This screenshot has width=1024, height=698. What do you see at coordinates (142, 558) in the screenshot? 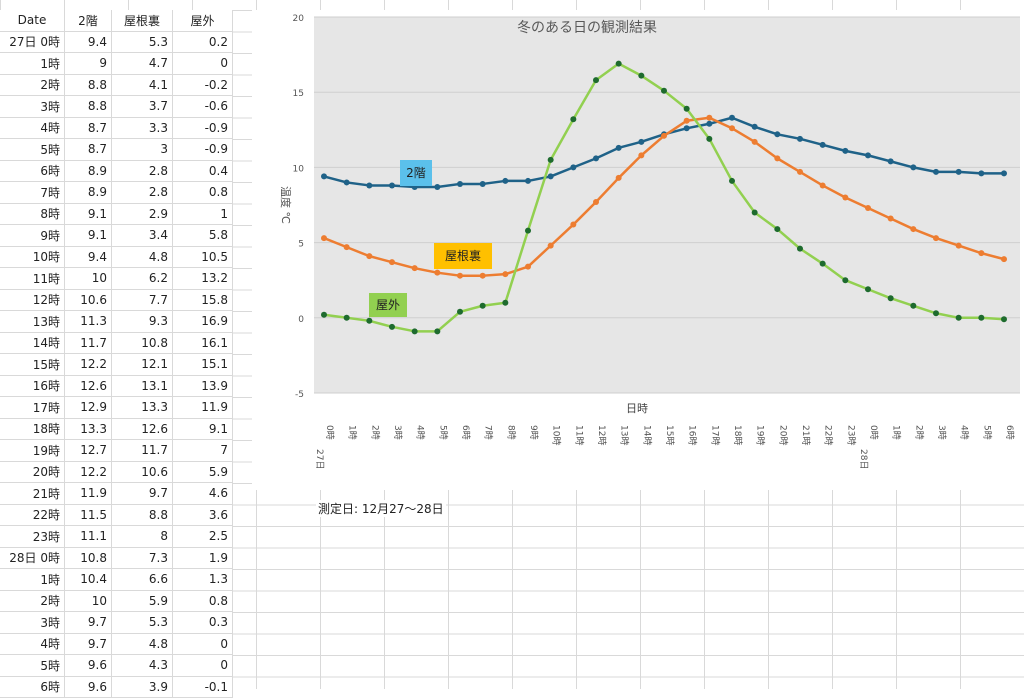
I see `value-cell: 7.3` at bounding box center [142, 558].